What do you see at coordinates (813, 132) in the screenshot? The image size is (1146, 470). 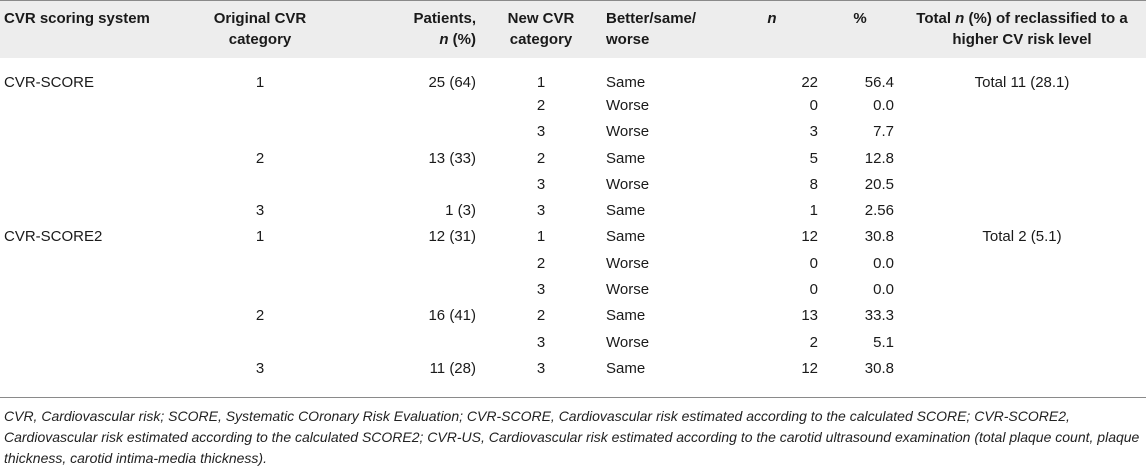 I see `cell-n: 3` at bounding box center [813, 132].